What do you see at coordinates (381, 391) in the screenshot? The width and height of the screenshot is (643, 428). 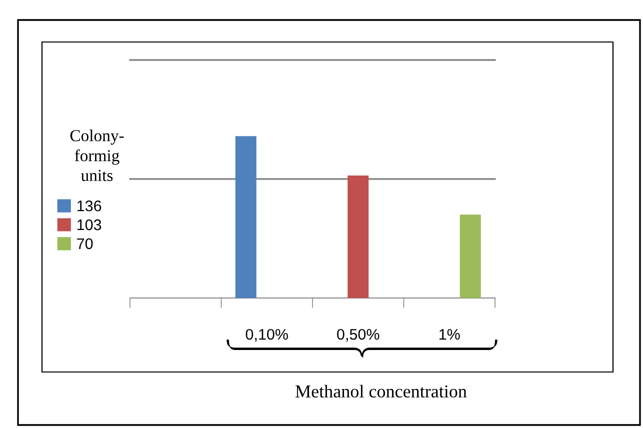 I see `x-axis-title: Methanol concentration` at bounding box center [381, 391].